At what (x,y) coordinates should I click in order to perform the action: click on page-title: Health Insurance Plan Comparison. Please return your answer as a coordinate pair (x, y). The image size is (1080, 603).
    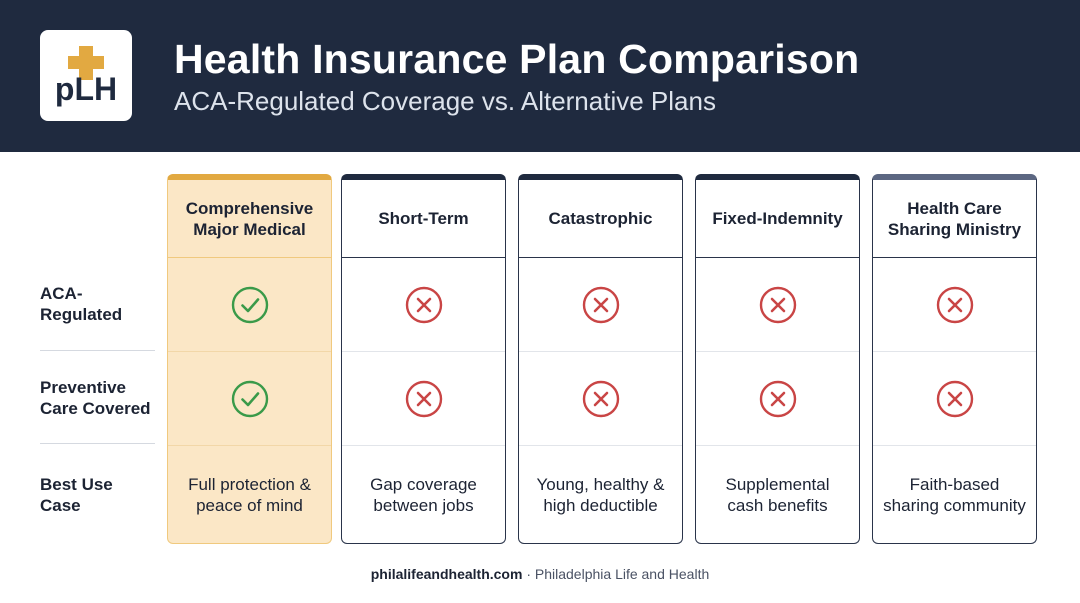
    Looking at the image, I should click on (517, 59).